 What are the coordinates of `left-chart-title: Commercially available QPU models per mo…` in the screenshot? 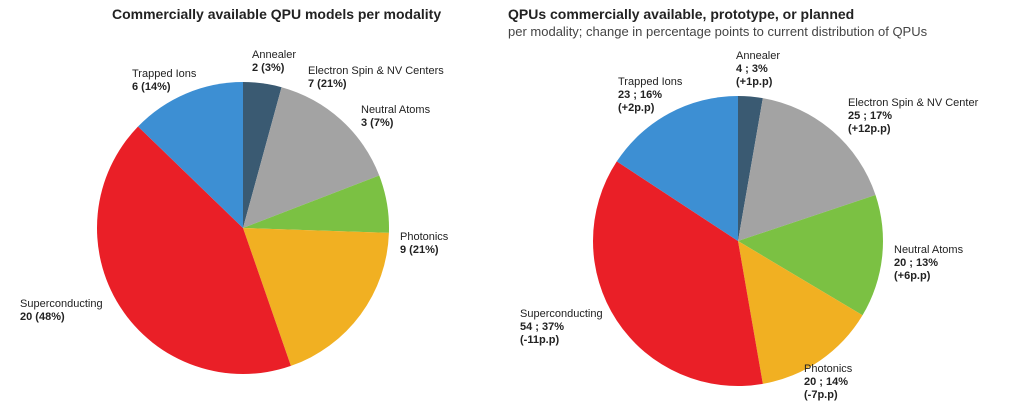 It's located at (277, 14).